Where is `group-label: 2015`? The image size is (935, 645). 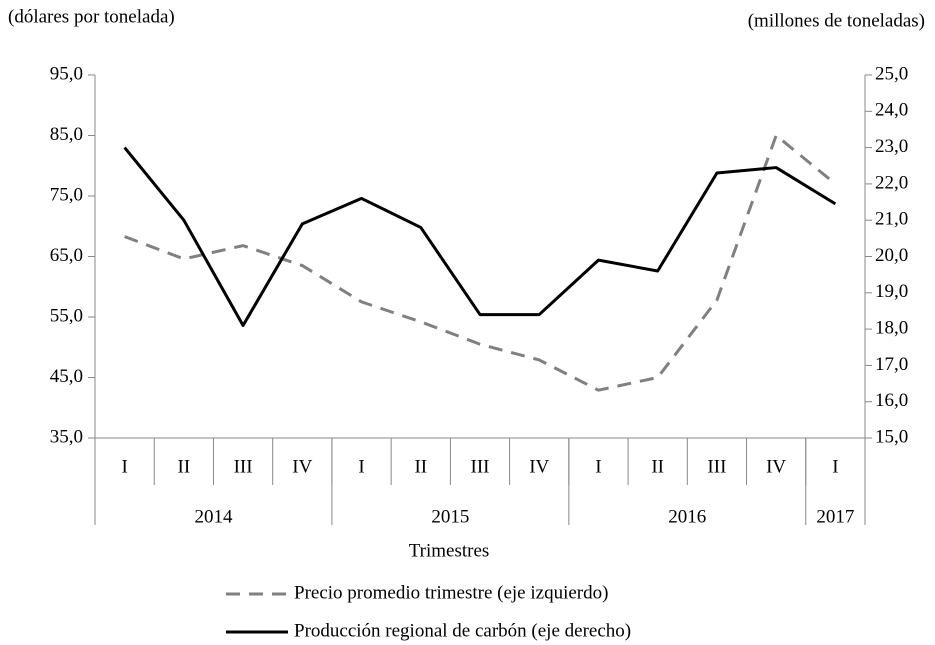 group-label: 2015 is located at coordinates (450, 516).